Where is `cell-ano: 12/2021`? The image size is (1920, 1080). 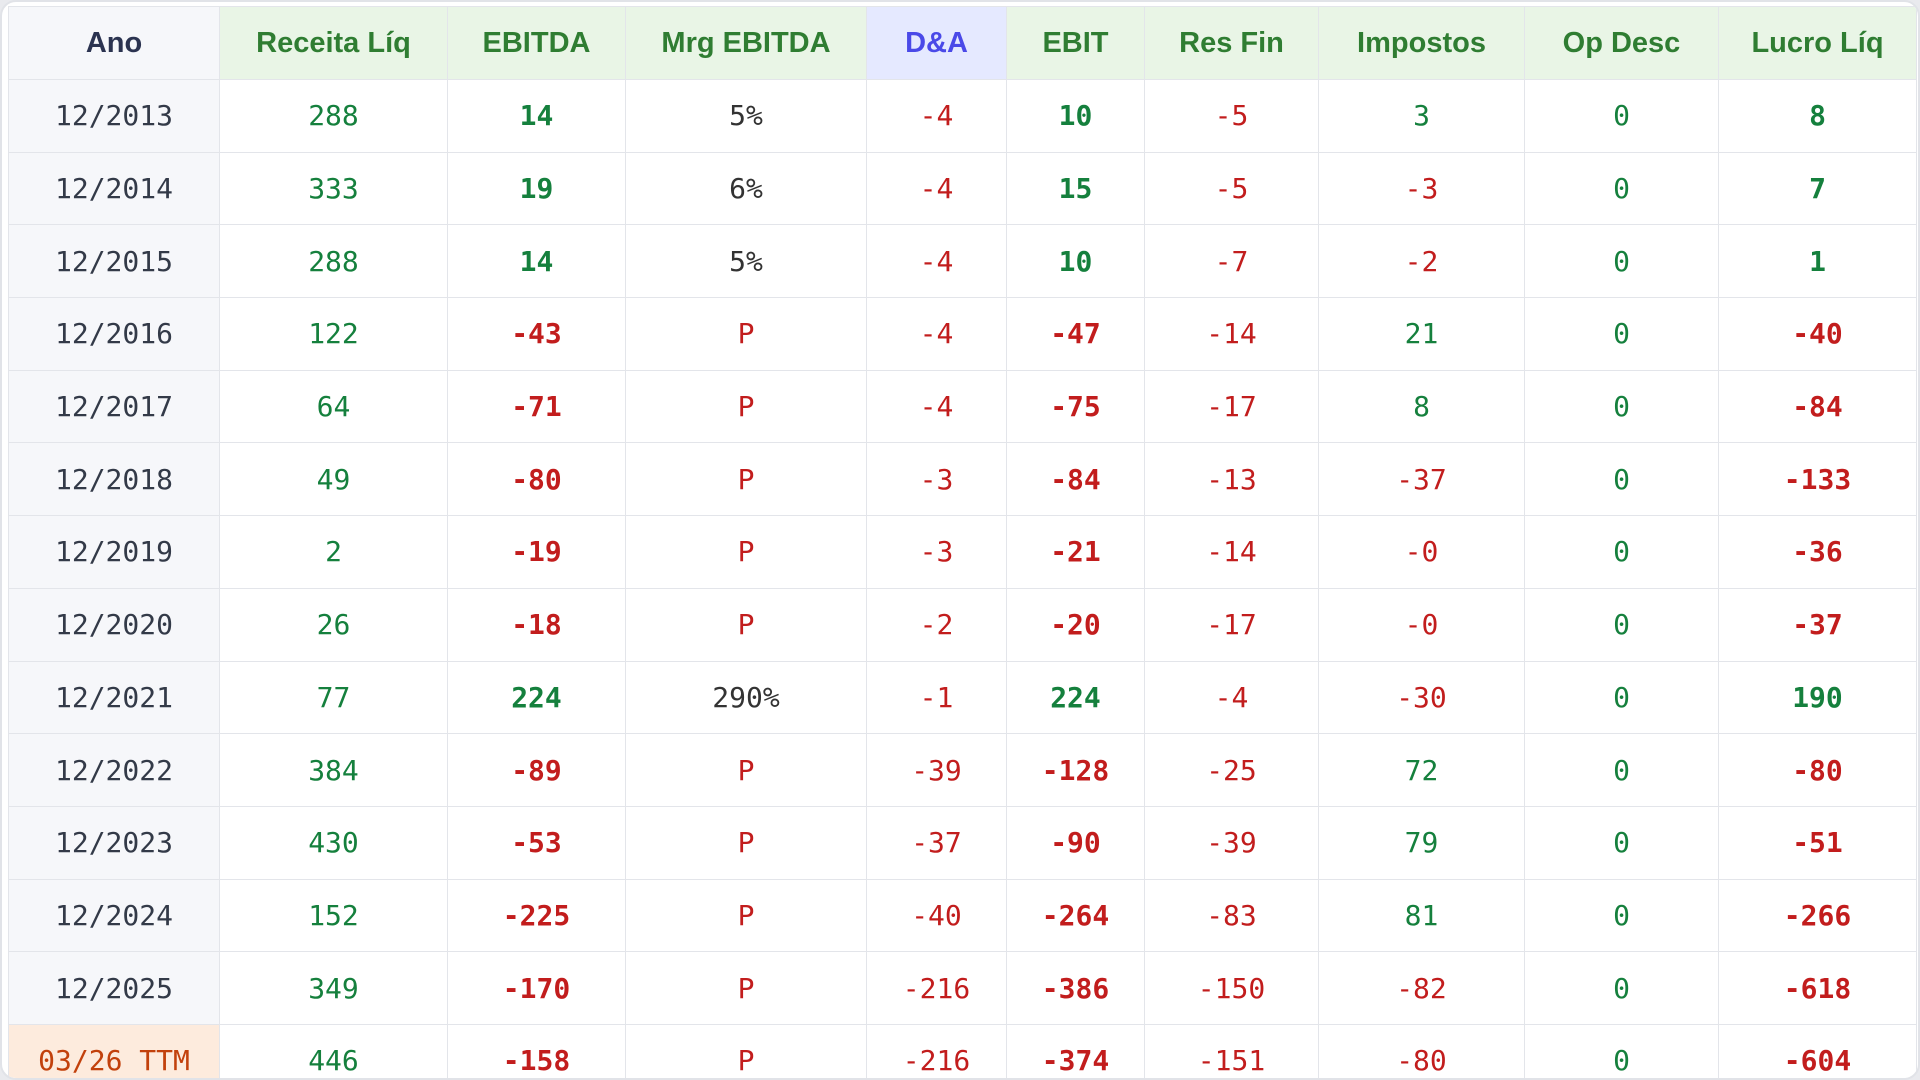 cell-ano: 12/2021 is located at coordinates (114, 697).